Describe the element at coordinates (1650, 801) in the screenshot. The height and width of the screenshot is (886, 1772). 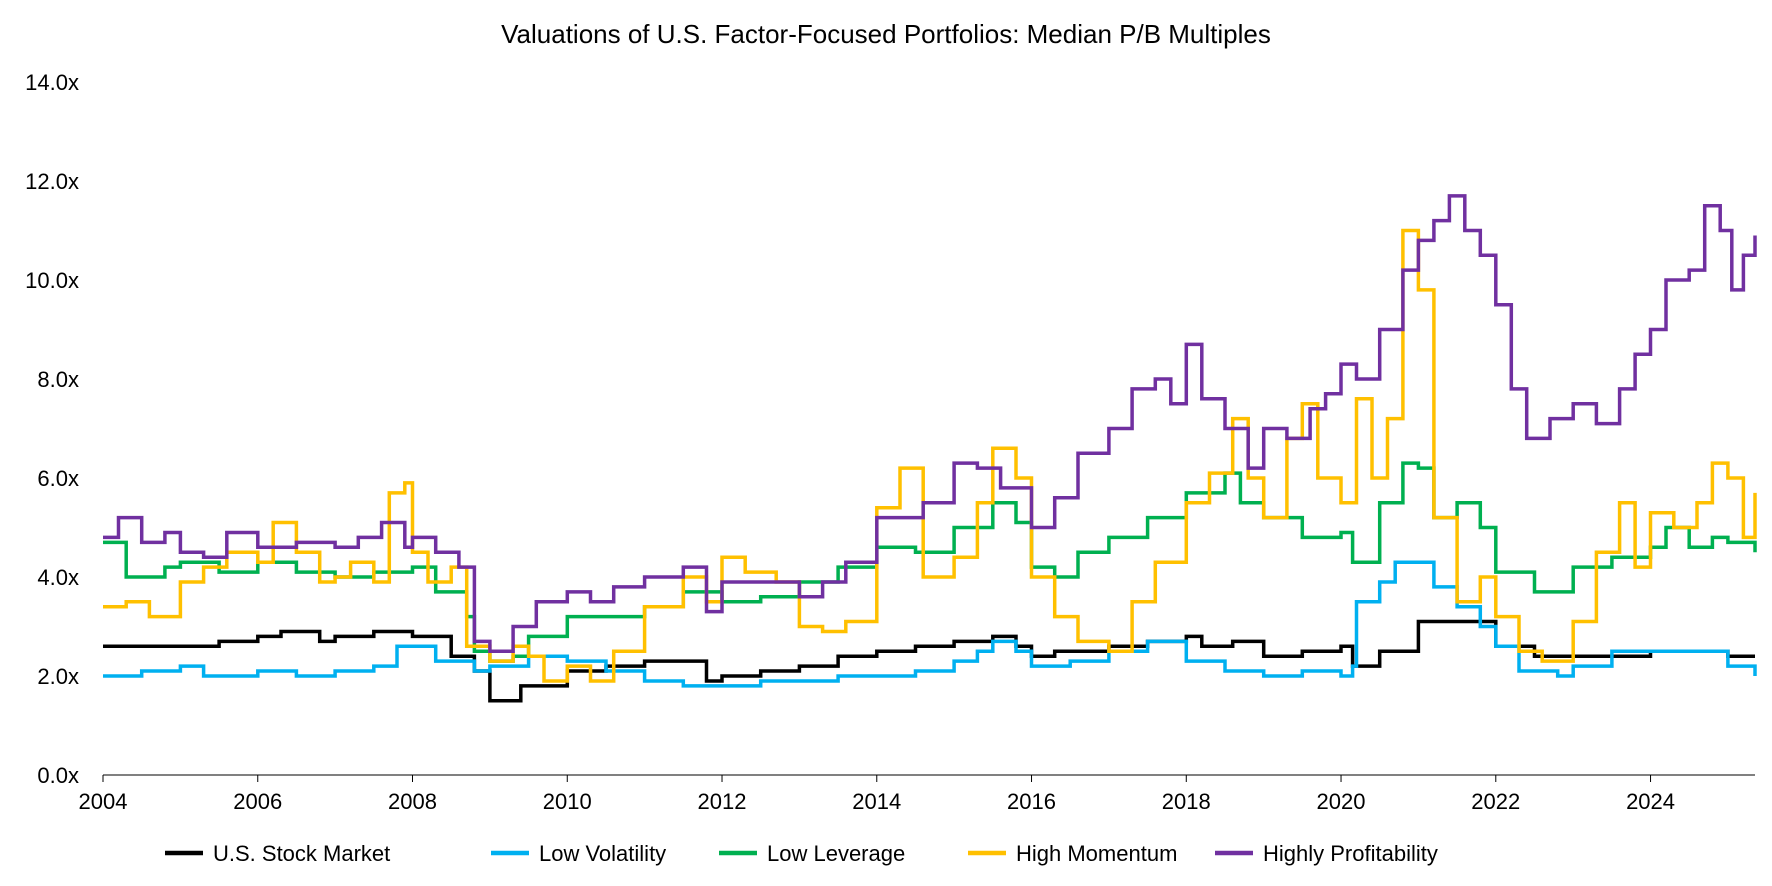
I see `x-tick-label: 2024` at that location.